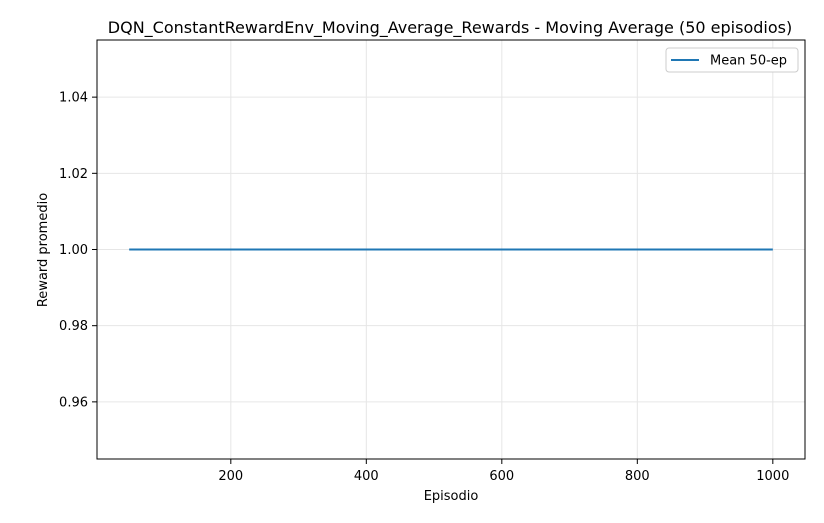 Image resolution: width=824 pixels, height=523 pixels. What do you see at coordinates (637, 476) in the screenshot?
I see `x-tick-label: 800` at bounding box center [637, 476].